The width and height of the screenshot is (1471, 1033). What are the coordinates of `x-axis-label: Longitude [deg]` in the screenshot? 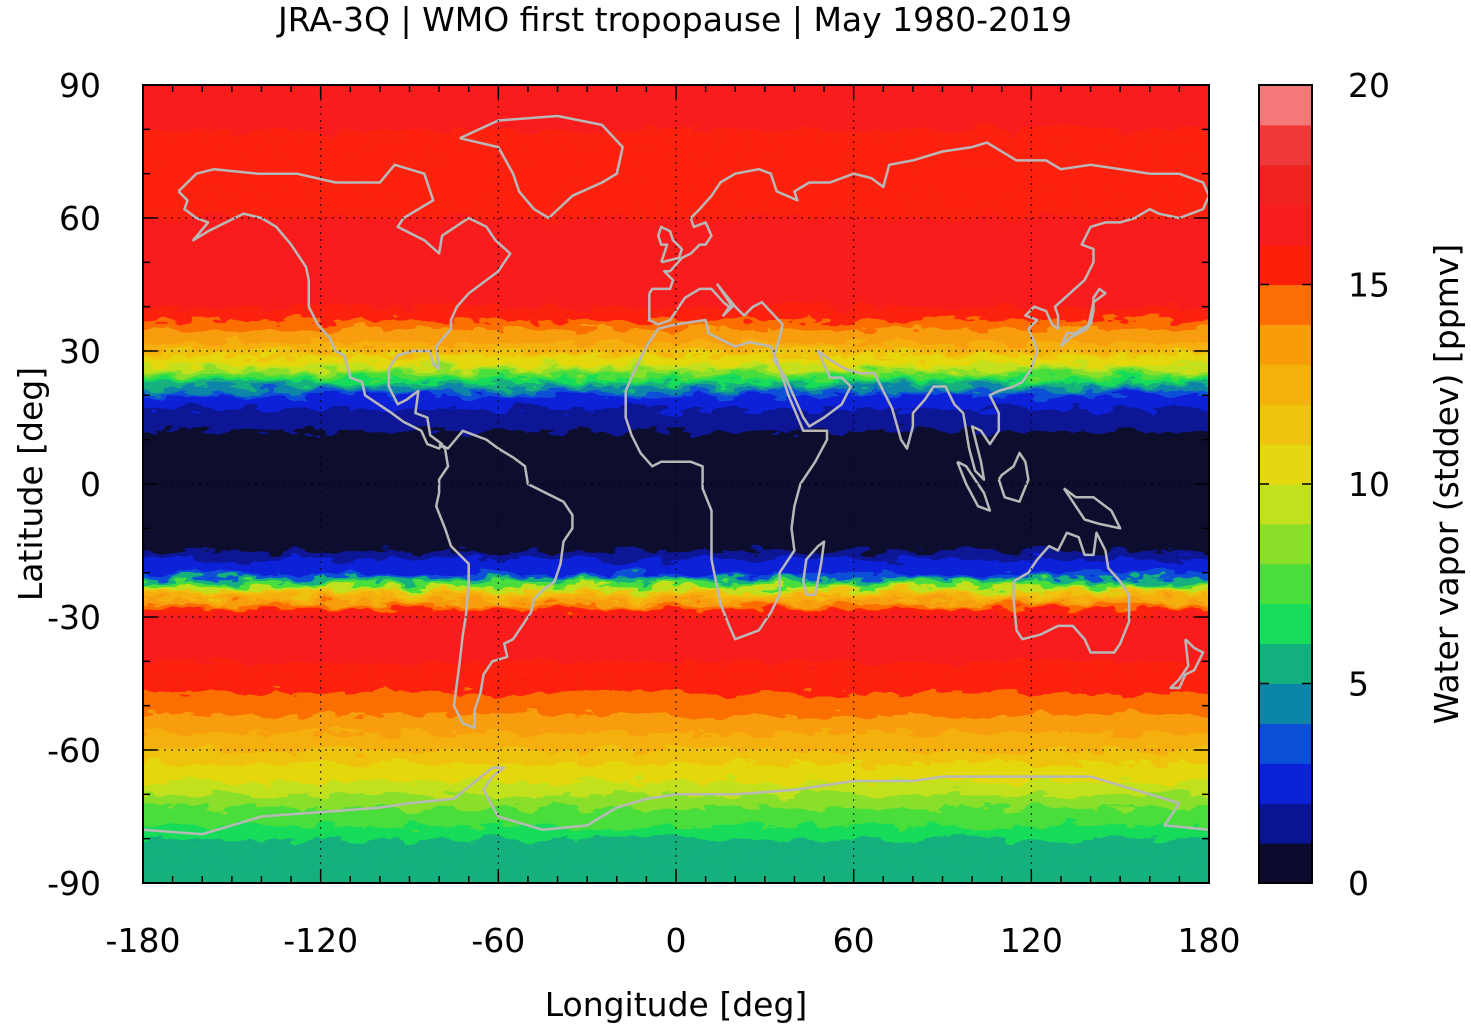 It's located at (676, 1004).